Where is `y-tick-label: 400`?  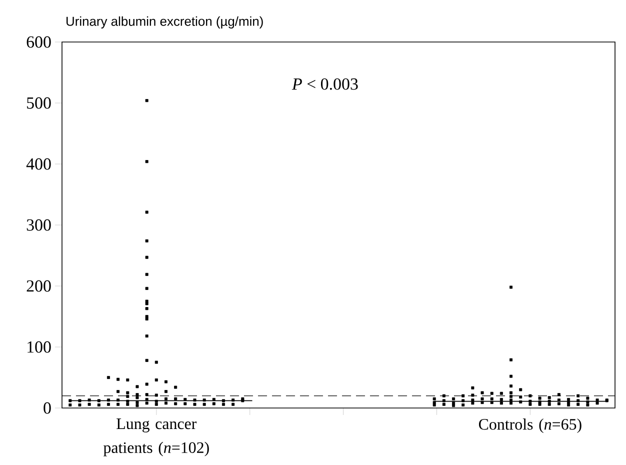 y-tick-label: 400 is located at coordinates (38, 164).